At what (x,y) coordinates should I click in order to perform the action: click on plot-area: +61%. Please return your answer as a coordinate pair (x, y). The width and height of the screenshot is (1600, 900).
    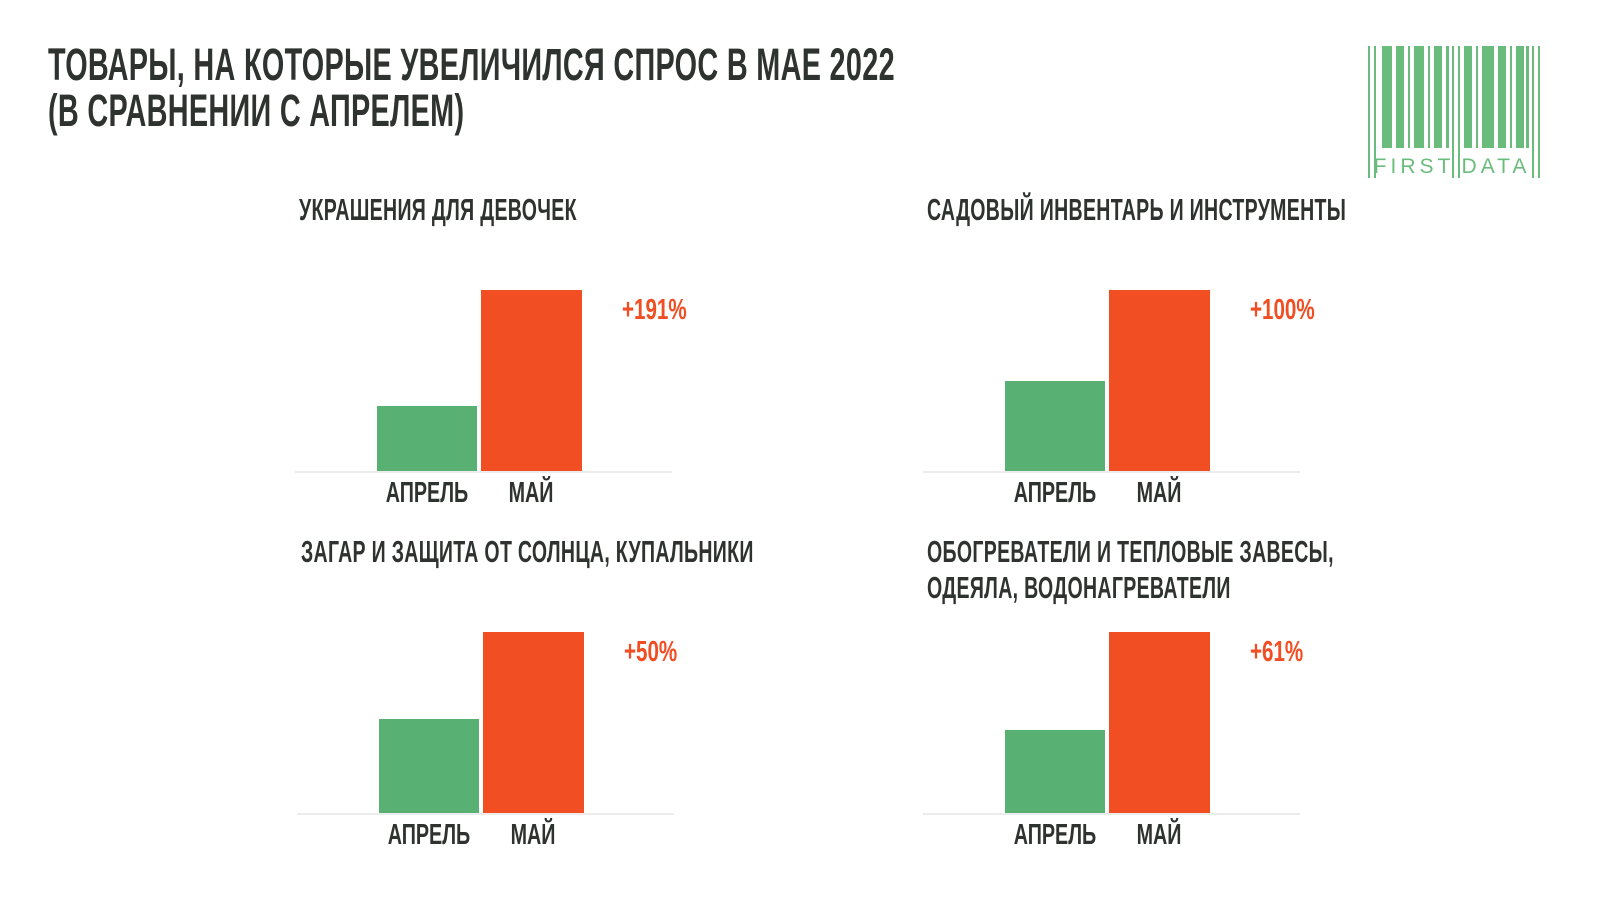
    Looking at the image, I should click on (1115, 722).